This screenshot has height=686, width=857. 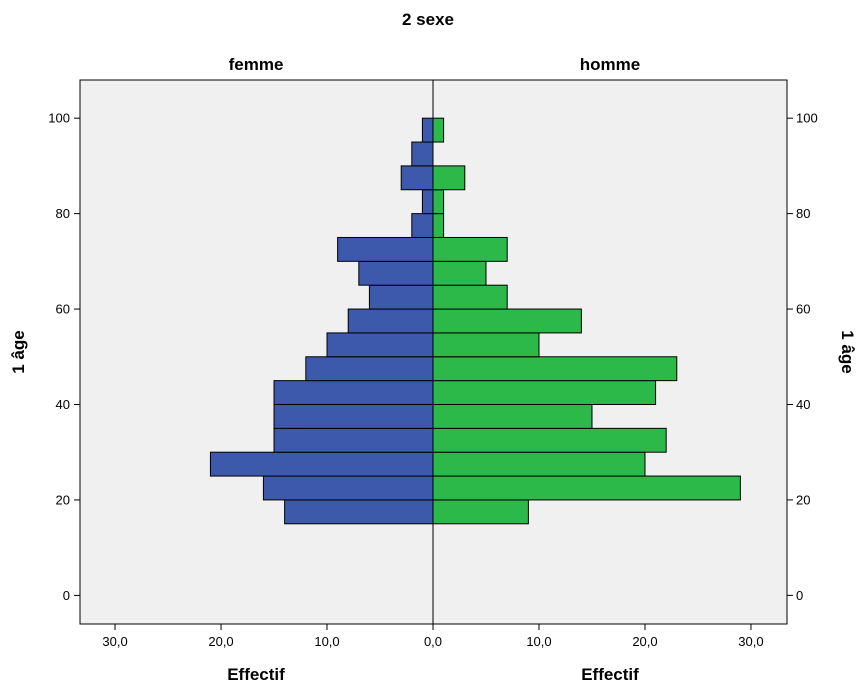 What do you see at coordinates (803, 213) in the screenshot?
I see `y-tick-label-right: 80` at bounding box center [803, 213].